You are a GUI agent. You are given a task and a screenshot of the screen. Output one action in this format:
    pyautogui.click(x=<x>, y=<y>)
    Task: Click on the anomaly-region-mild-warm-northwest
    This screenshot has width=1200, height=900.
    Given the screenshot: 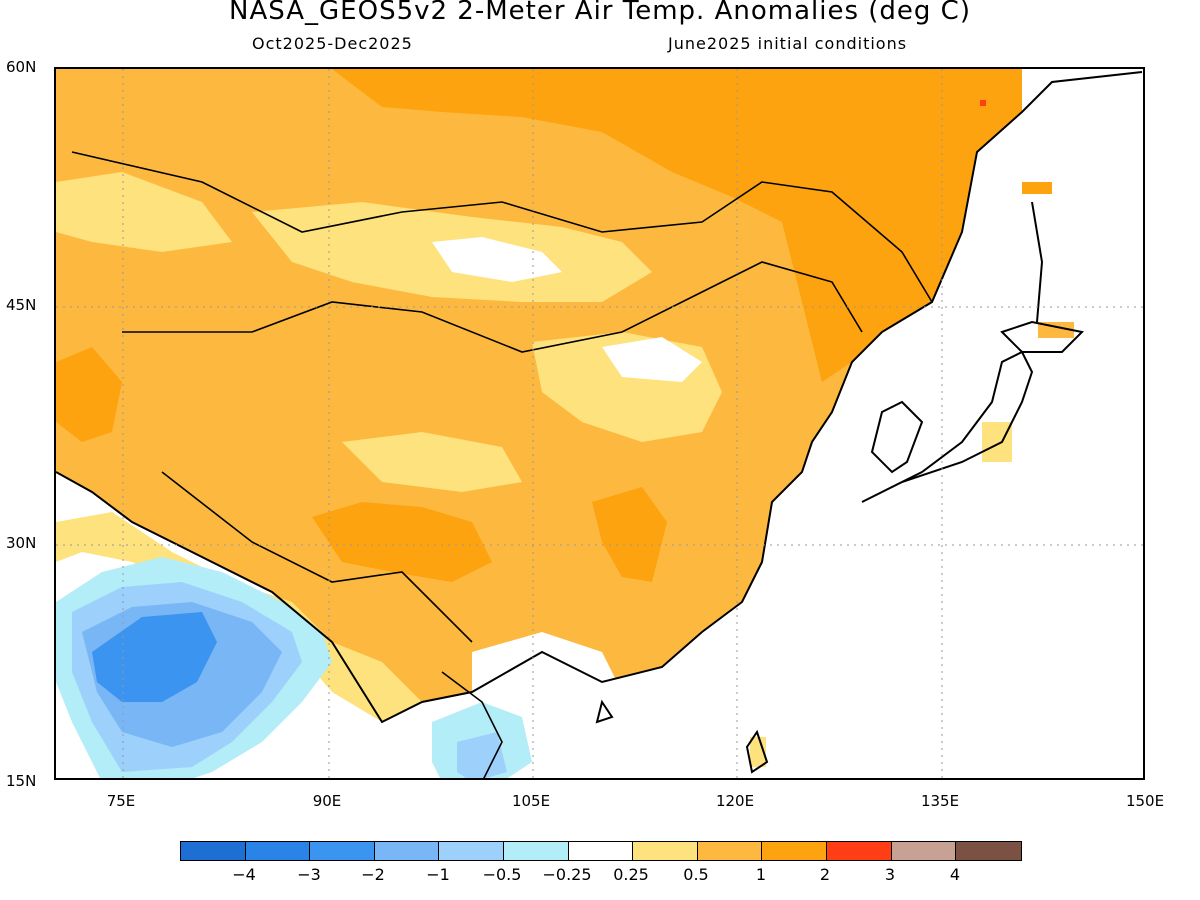 What is the action you would take?
    pyautogui.click(x=144, y=212)
    